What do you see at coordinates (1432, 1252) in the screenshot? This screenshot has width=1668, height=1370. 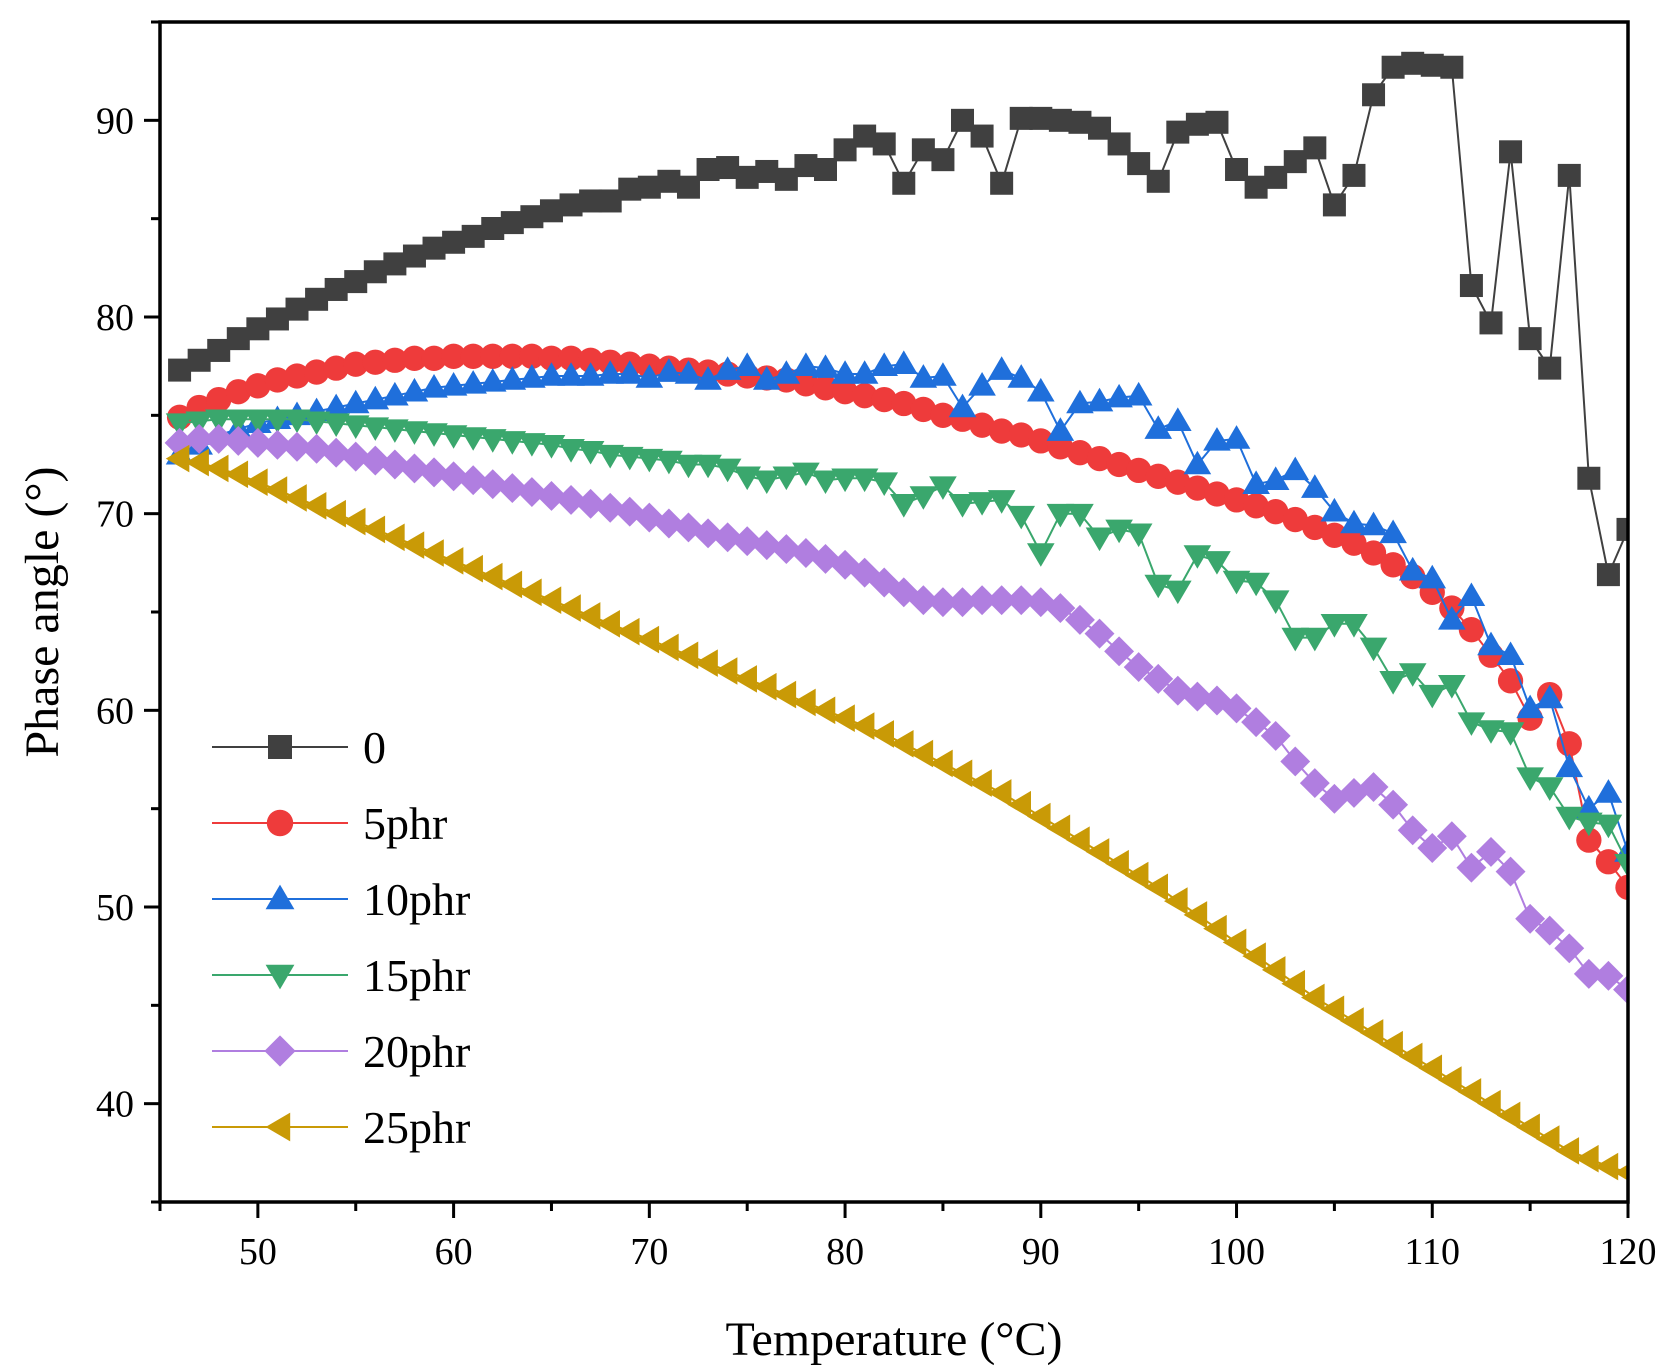 I see `x-tick-label: 110` at bounding box center [1432, 1252].